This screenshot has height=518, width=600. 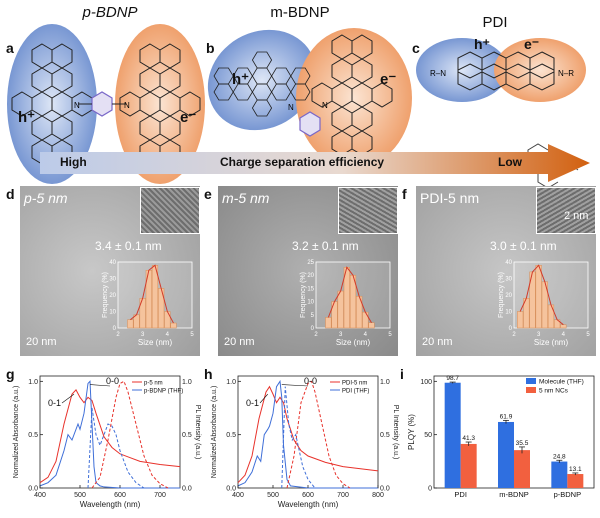 What do you see at coordinates (430, 489) in the screenshot?
I see `ytick-label: 0` at bounding box center [430, 489].